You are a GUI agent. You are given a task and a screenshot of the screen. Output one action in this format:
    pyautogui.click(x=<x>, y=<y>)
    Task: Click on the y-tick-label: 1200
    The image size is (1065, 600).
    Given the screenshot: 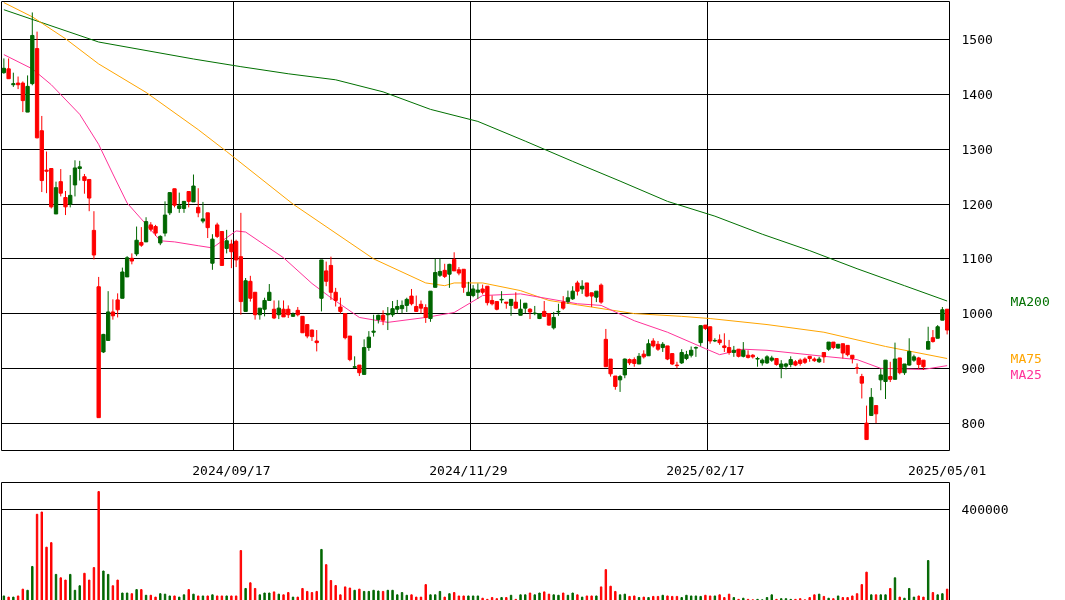 What is the action you would take?
    pyautogui.click(x=977, y=204)
    